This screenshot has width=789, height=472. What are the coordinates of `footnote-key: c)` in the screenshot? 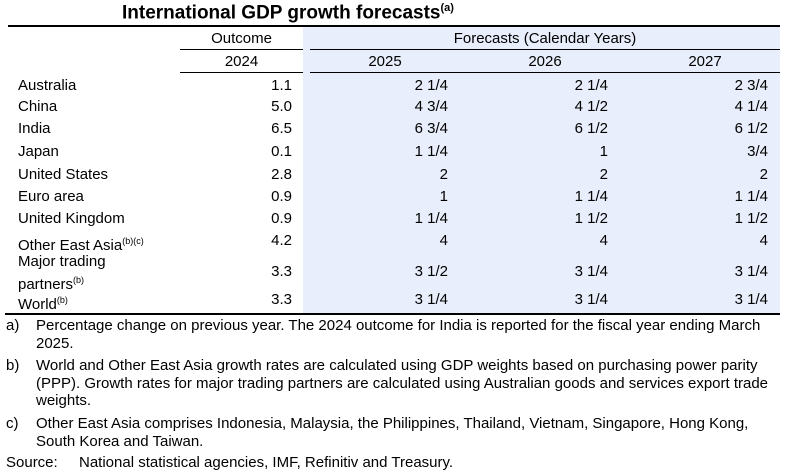 It's located at (12, 423).